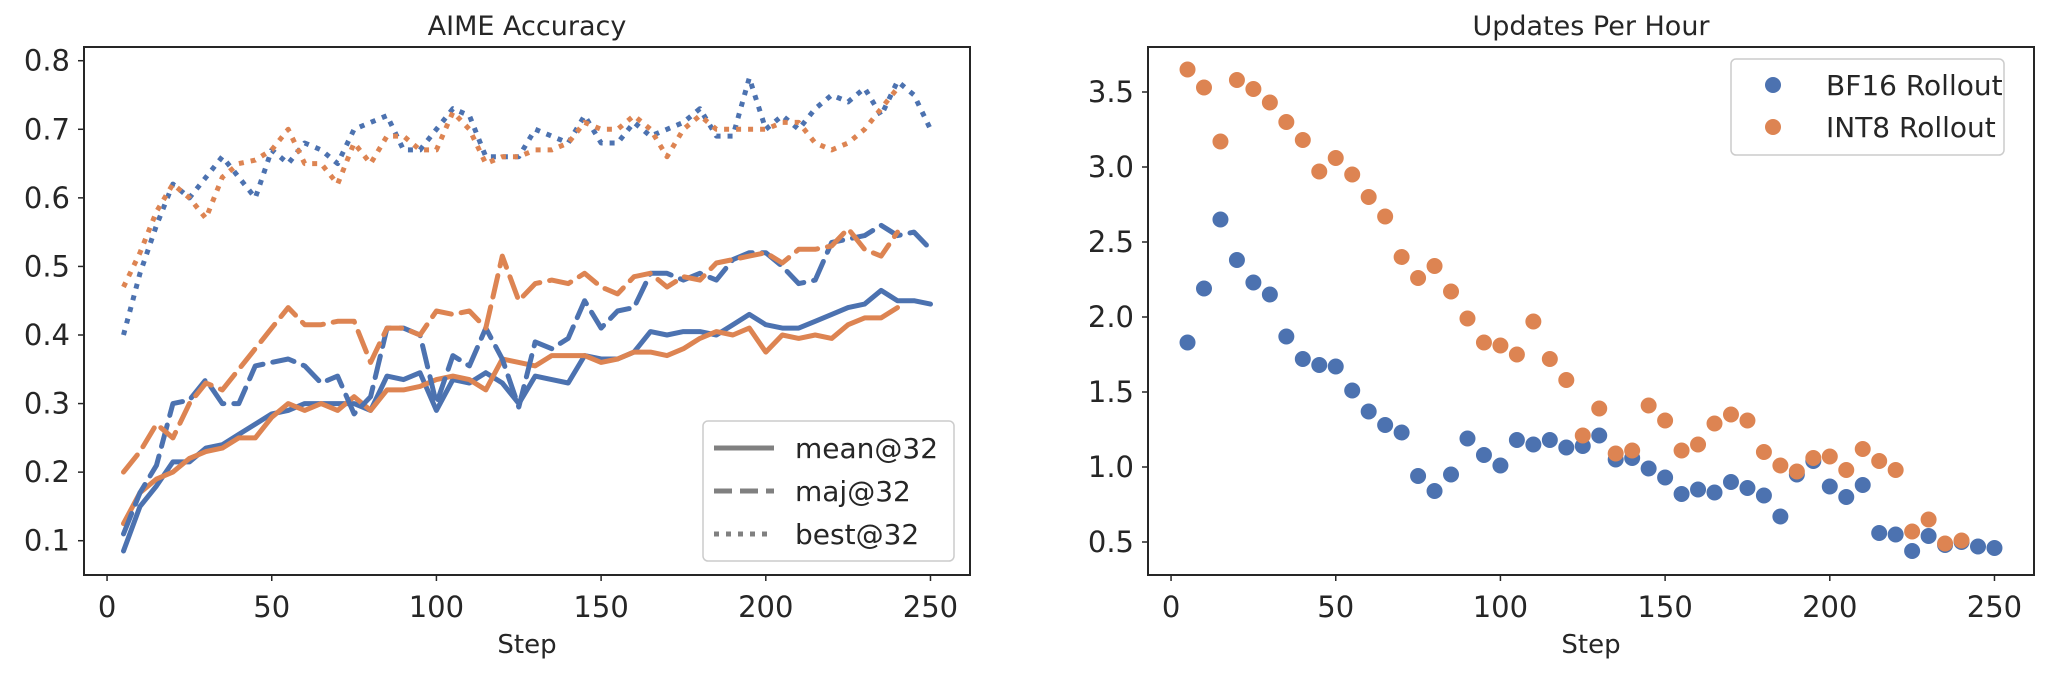  What do you see at coordinates (47, 472) in the screenshot?
I see `y-tick-label: 0.2` at bounding box center [47, 472].